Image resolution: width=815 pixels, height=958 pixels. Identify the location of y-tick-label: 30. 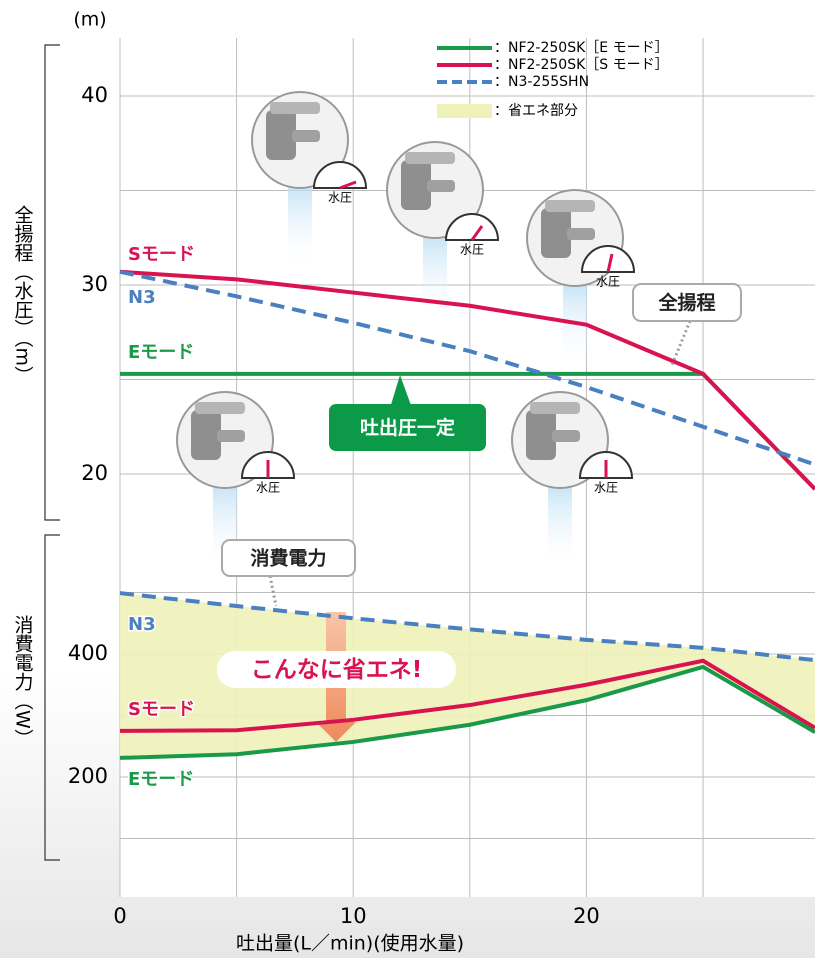
(94, 284).